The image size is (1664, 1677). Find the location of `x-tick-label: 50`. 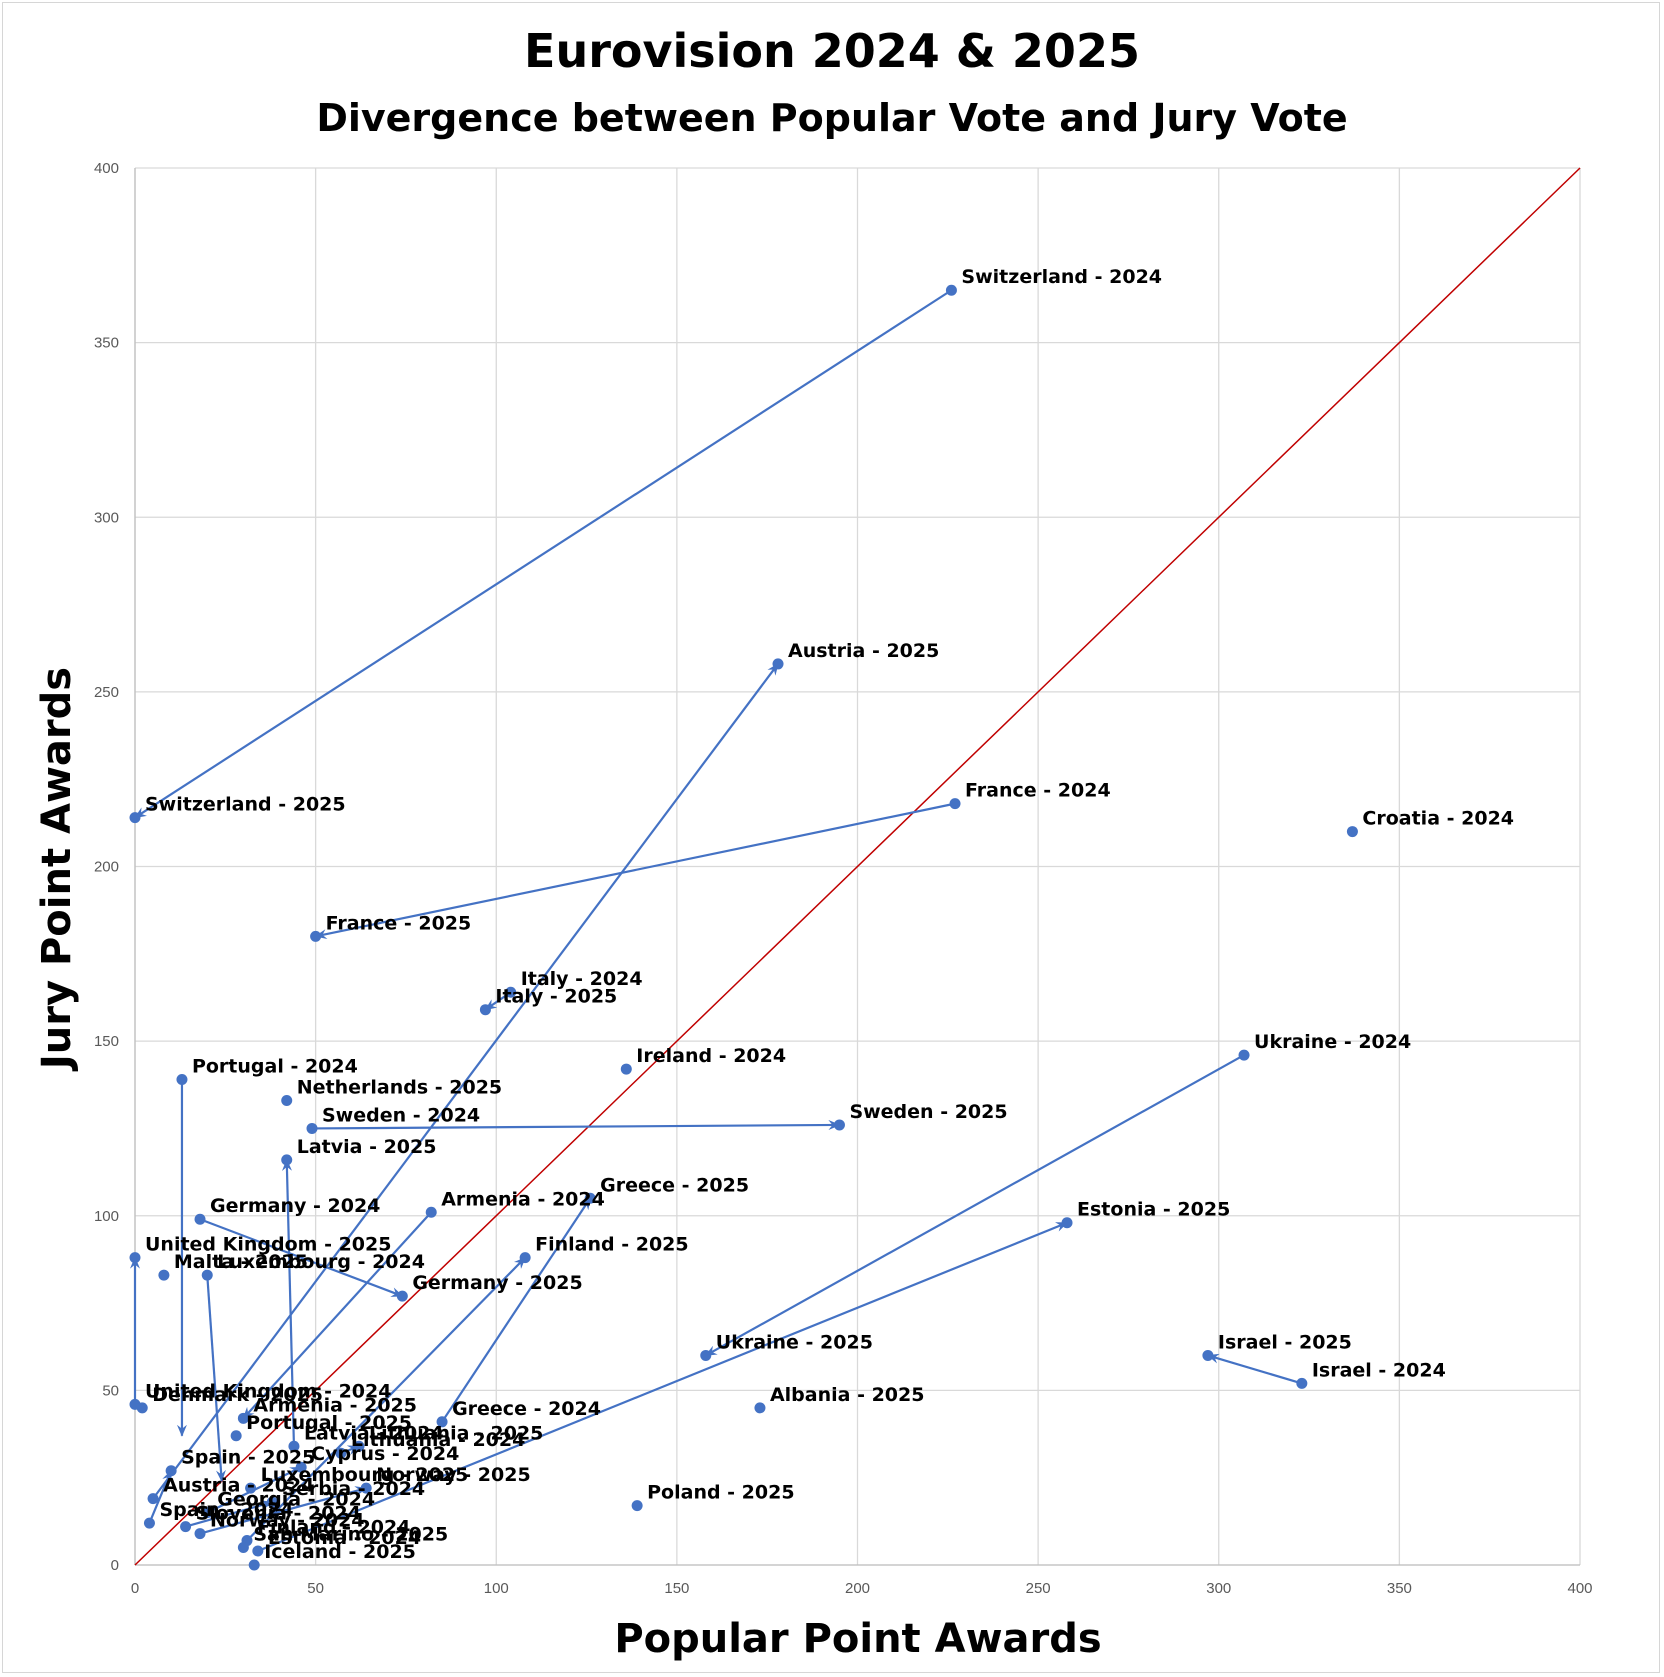

x-tick-label: 50 is located at coordinates (315, 1588).